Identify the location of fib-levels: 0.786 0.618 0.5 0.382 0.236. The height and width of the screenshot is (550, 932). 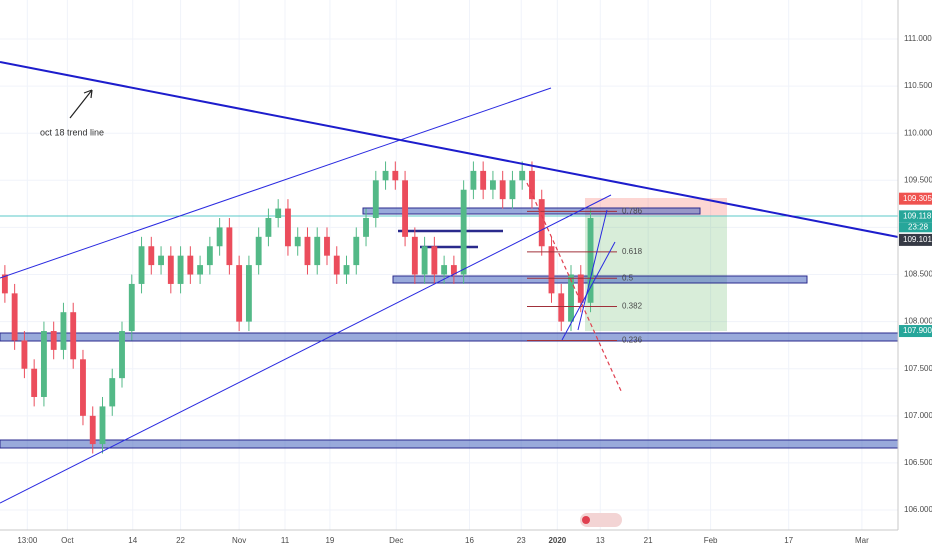
(585, 276).